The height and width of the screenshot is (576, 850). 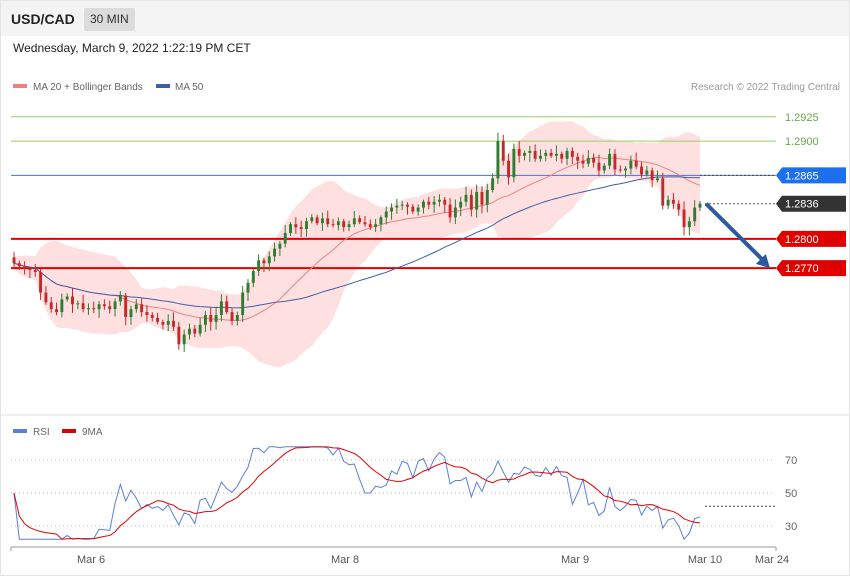 What do you see at coordinates (189, 87) in the screenshot?
I see `ma50-legend-label: MA 50` at bounding box center [189, 87].